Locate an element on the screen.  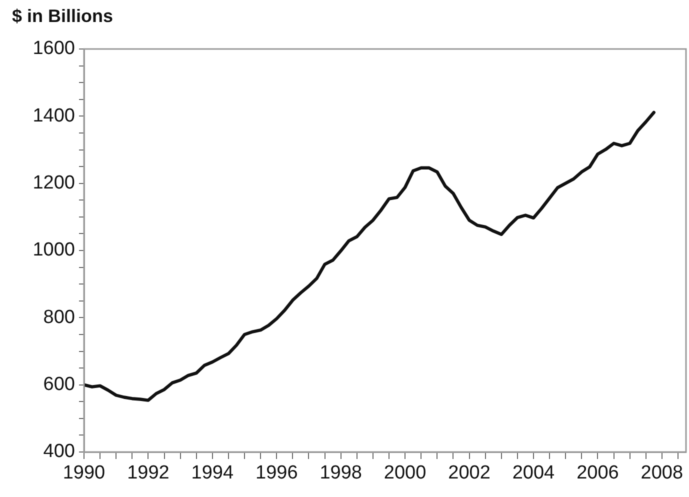
y-axis-title: $ in Billions is located at coordinates (63, 16).